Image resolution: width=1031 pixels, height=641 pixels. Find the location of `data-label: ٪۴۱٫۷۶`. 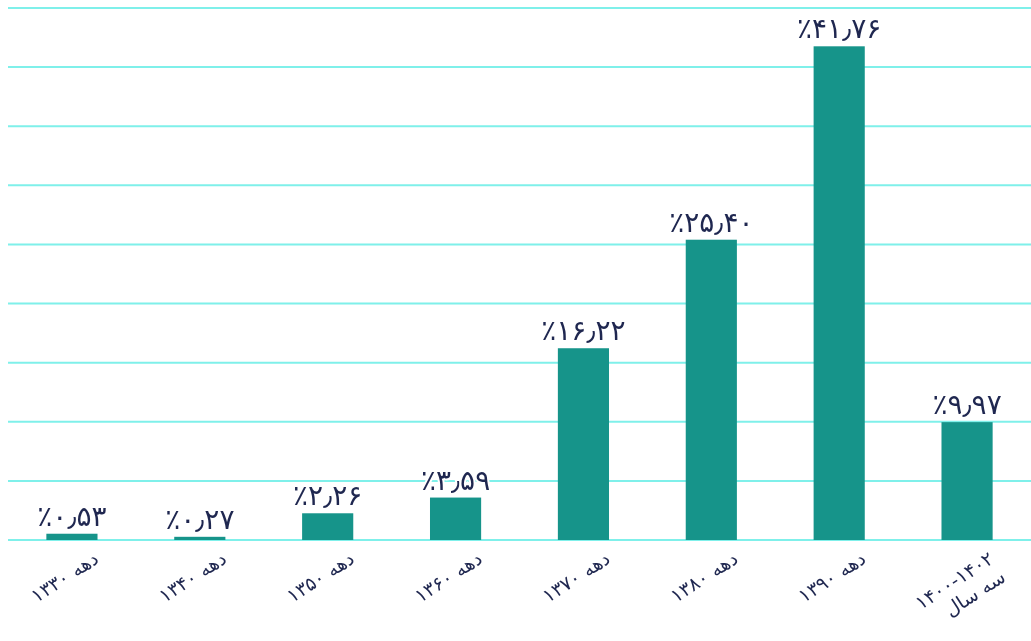

data-label: ٪۴۱٫۷۶ is located at coordinates (839, 29).